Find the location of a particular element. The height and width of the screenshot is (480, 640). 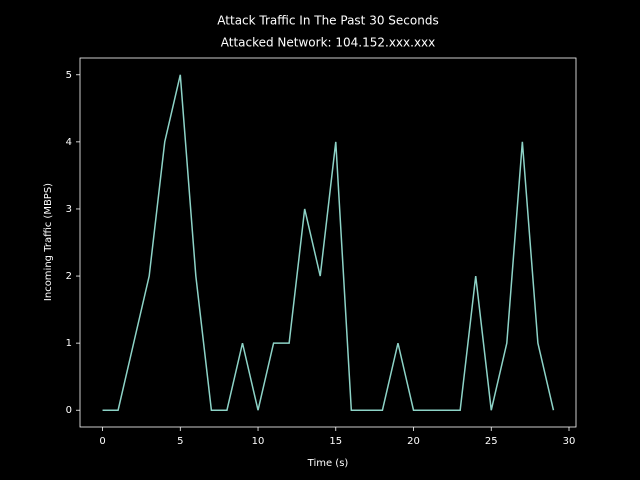

chart-title: Attack Traffic In The Past 30 Seconds is located at coordinates (327, 21).